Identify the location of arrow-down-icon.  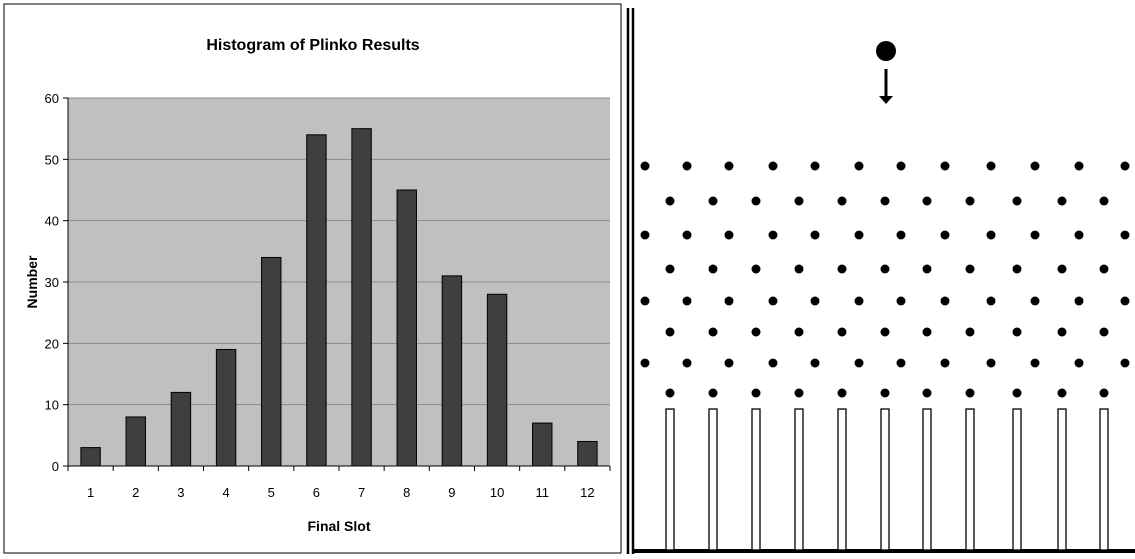
(886, 86).